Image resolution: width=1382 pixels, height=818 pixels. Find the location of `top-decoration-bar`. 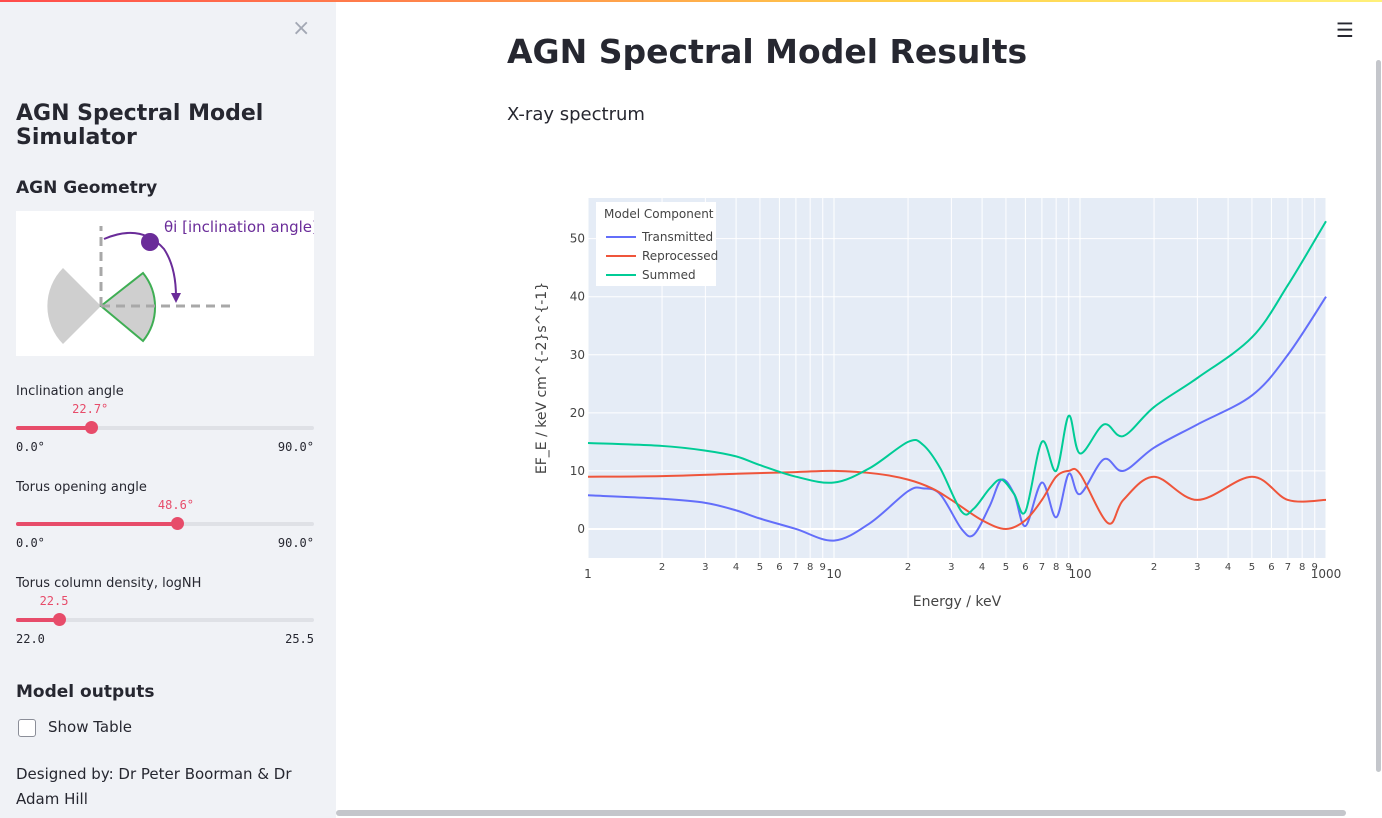

top-decoration-bar is located at coordinates (691, 1).